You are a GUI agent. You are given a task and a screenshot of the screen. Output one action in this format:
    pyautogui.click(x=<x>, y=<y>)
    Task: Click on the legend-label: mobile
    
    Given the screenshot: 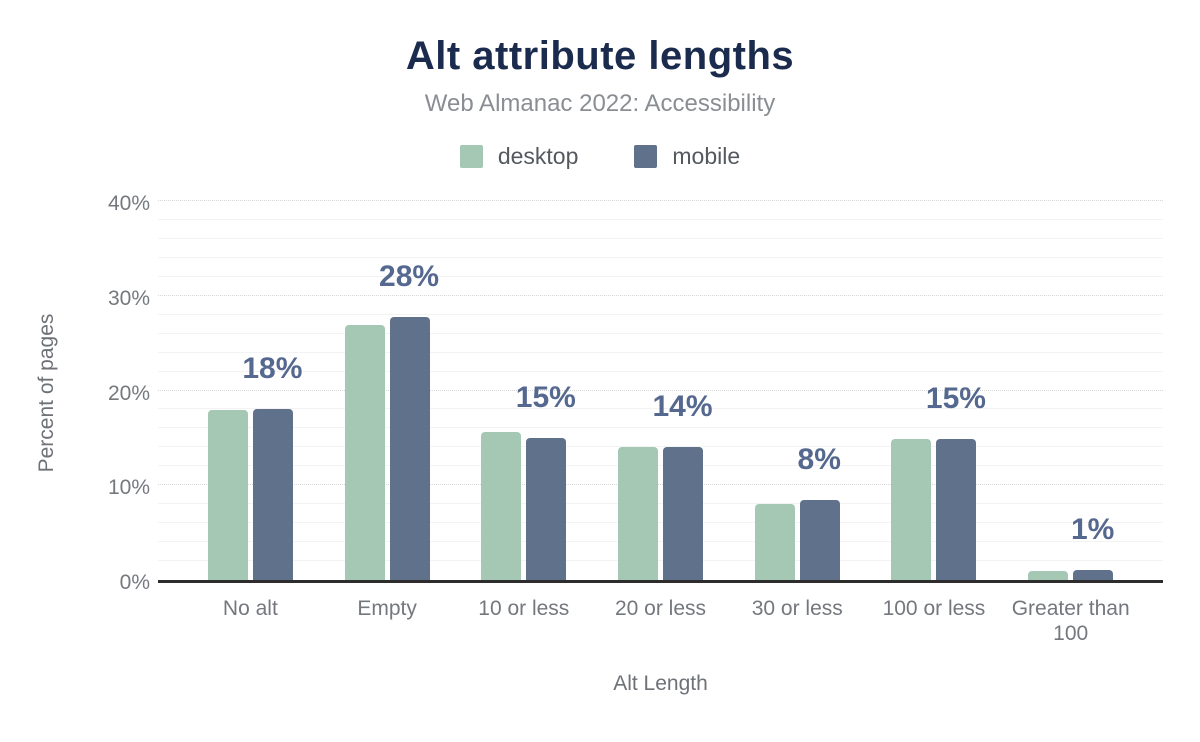 What is the action you would take?
    pyautogui.click(x=706, y=156)
    